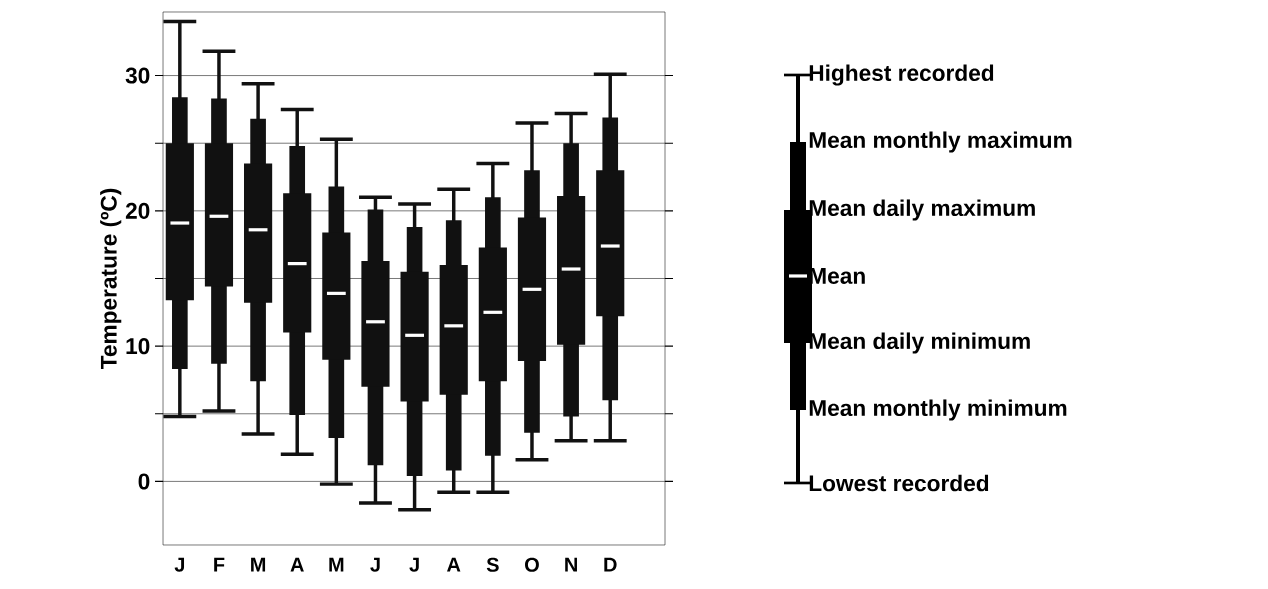  What do you see at coordinates (137, 210) in the screenshot?
I see `y-tick-label: 20` at bounding box center [137, 210].